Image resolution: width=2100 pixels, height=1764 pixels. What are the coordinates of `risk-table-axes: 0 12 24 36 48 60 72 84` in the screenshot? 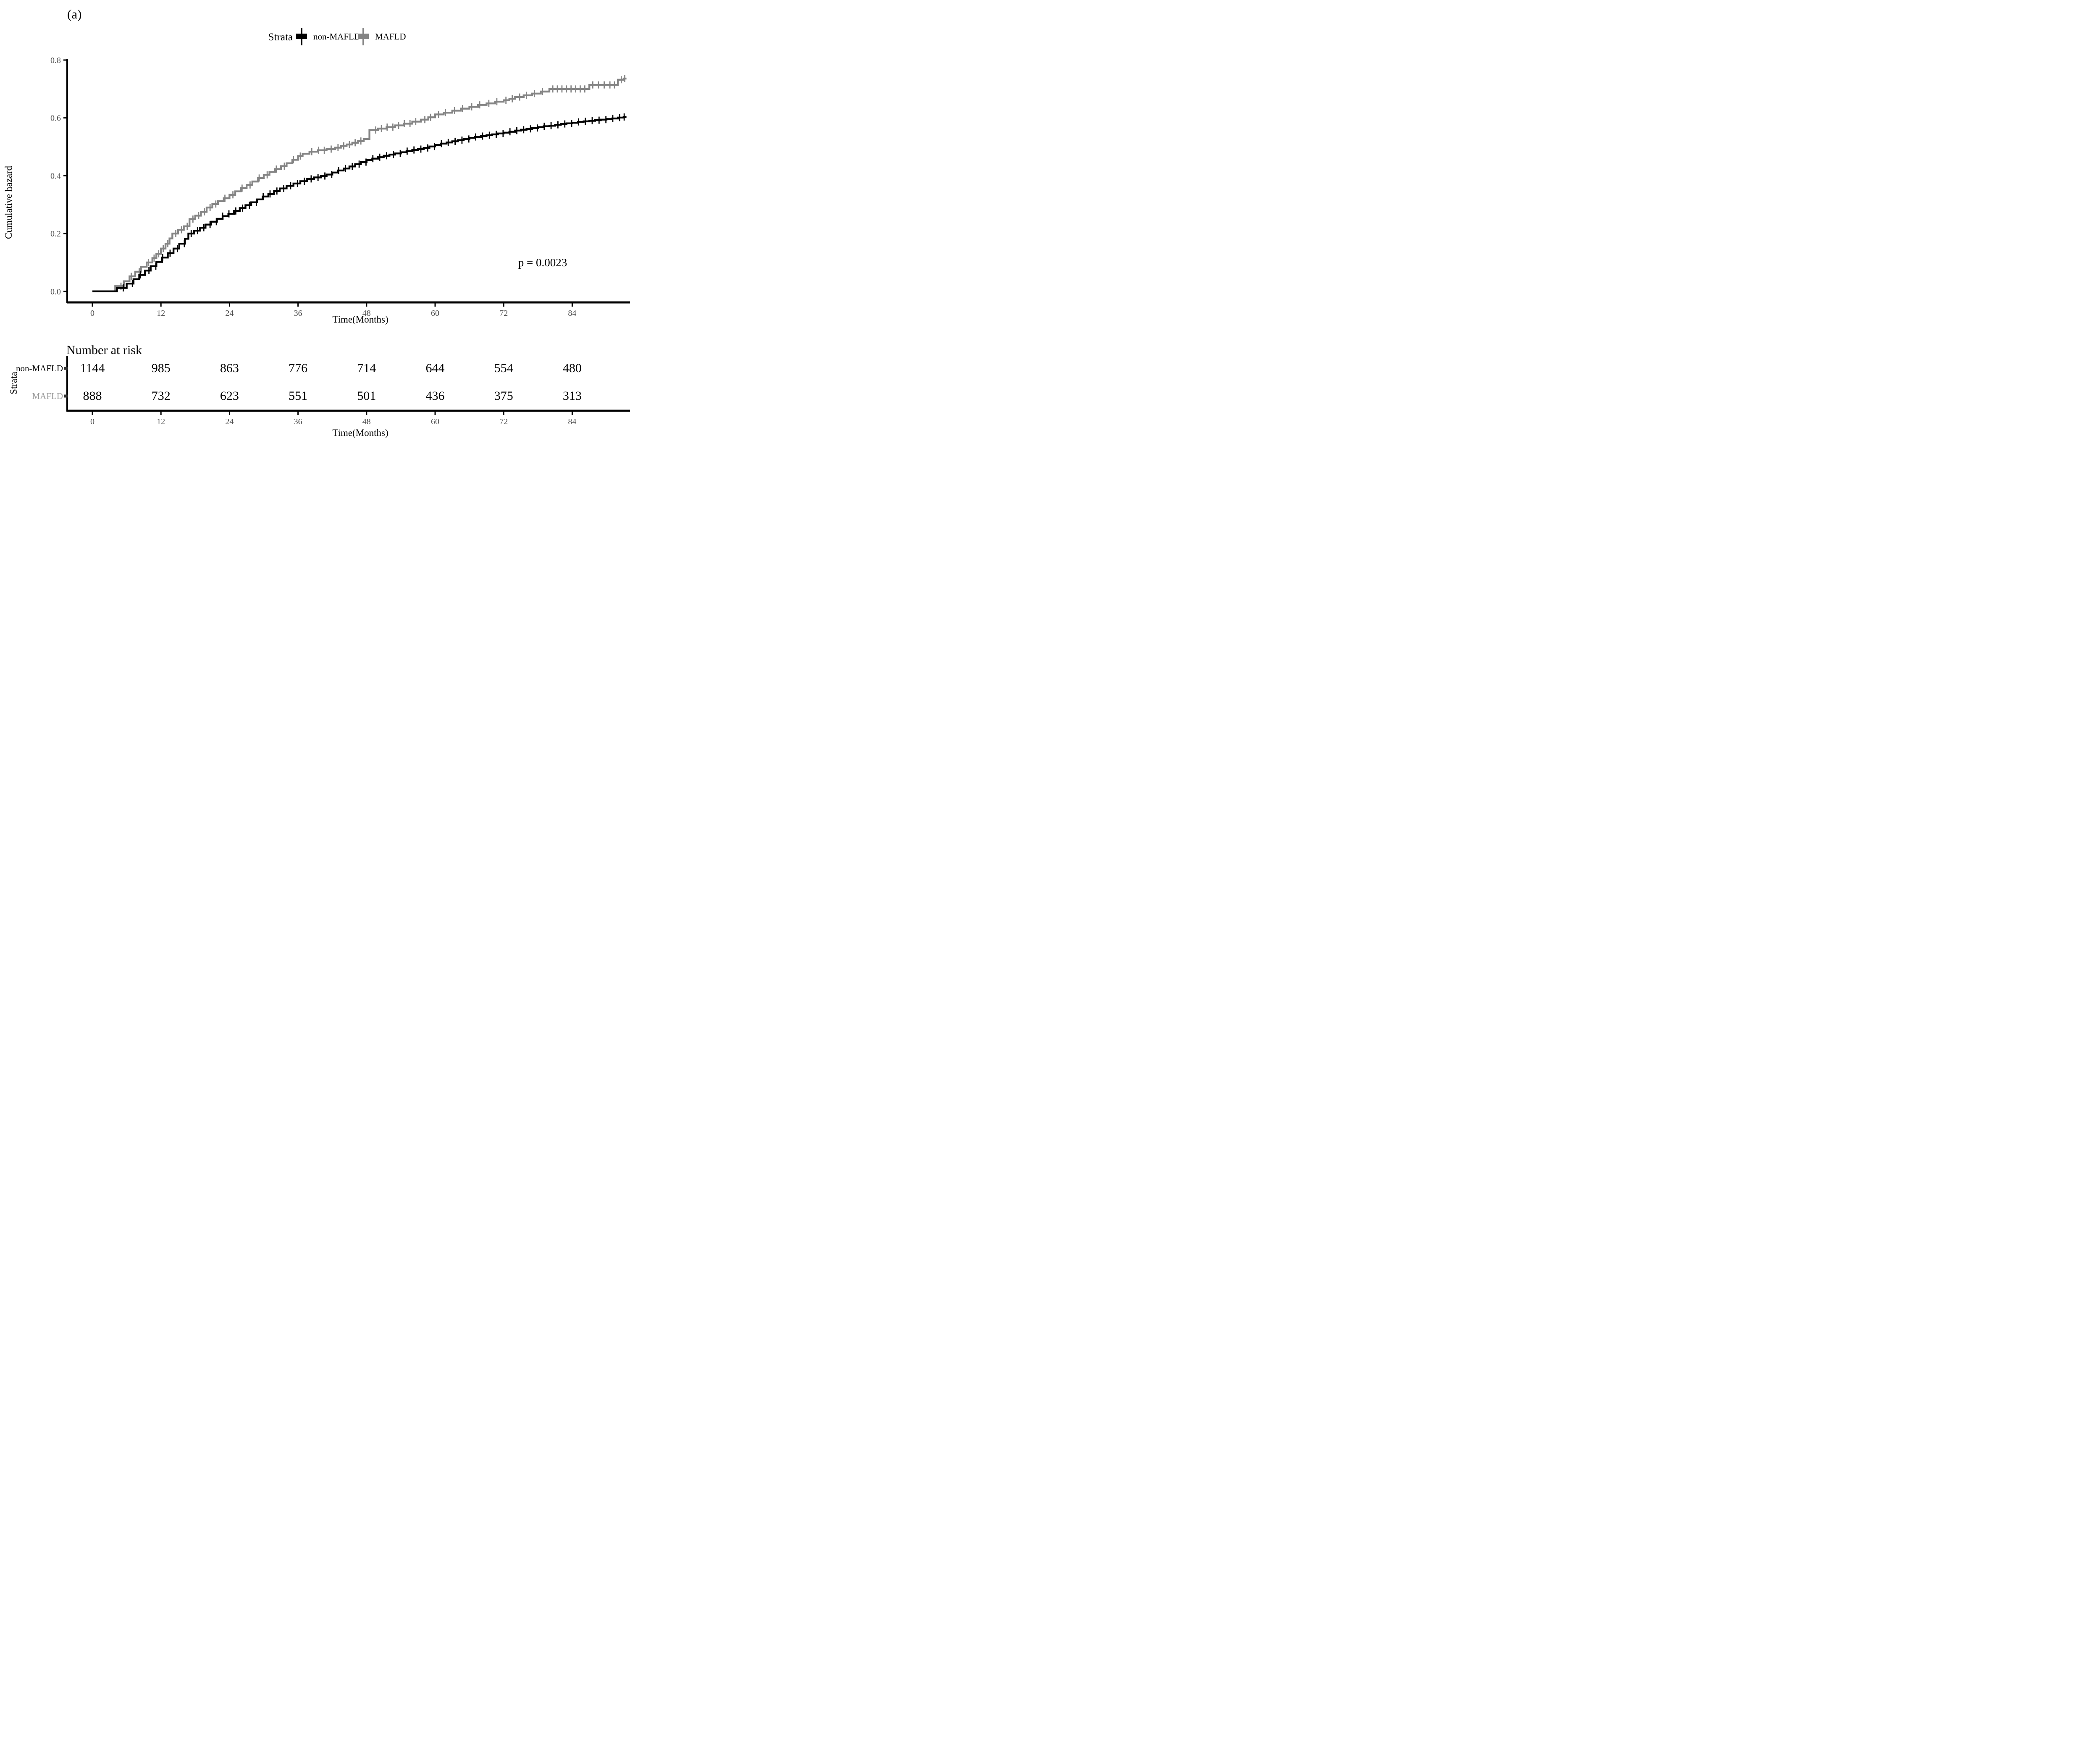 It's located at (347, 391).